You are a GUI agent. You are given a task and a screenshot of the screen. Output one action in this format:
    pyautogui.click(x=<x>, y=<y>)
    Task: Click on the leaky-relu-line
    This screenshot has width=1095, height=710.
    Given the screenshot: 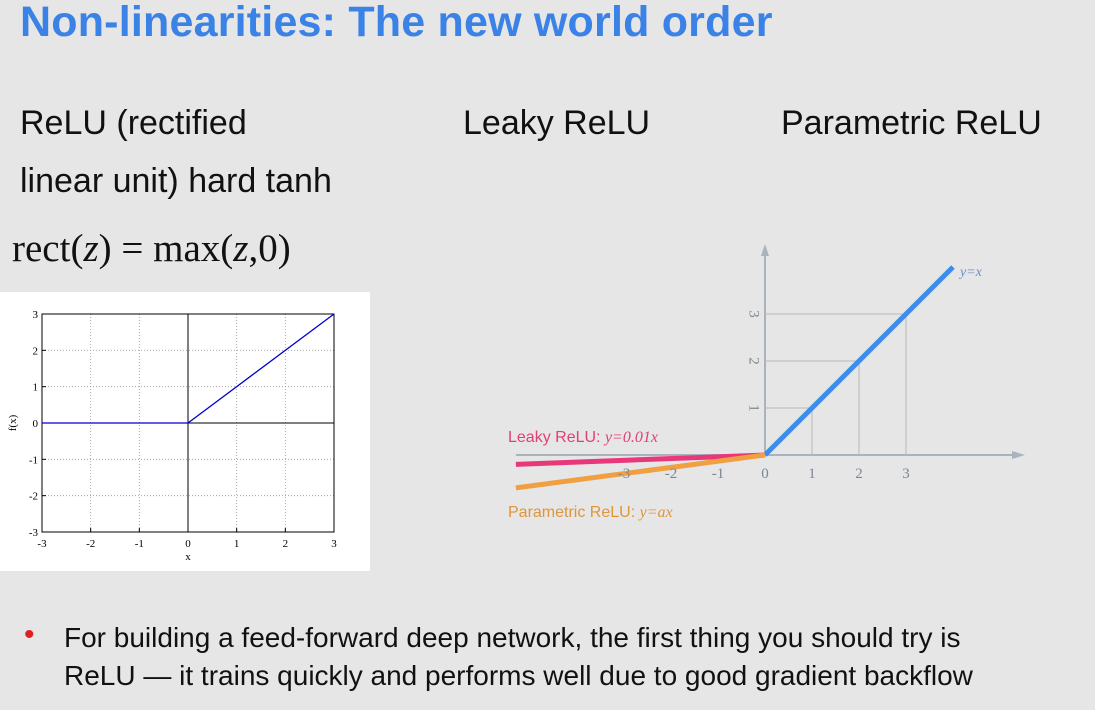 What is the action you would take?
    pyautogui.click(x=640, y=459)
    